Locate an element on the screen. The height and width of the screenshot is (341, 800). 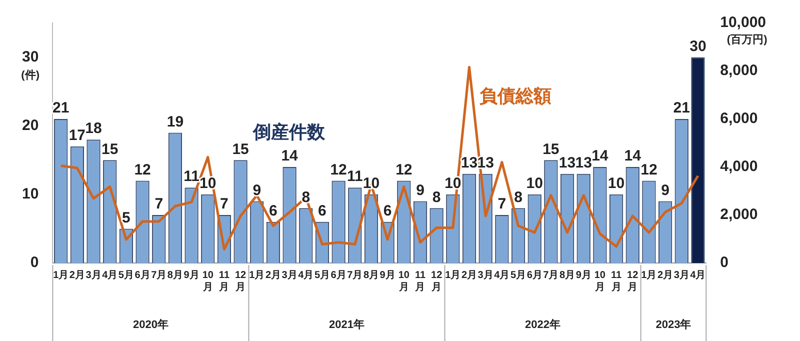
y-tick-label: 30 is located at coordinates (30, 57).